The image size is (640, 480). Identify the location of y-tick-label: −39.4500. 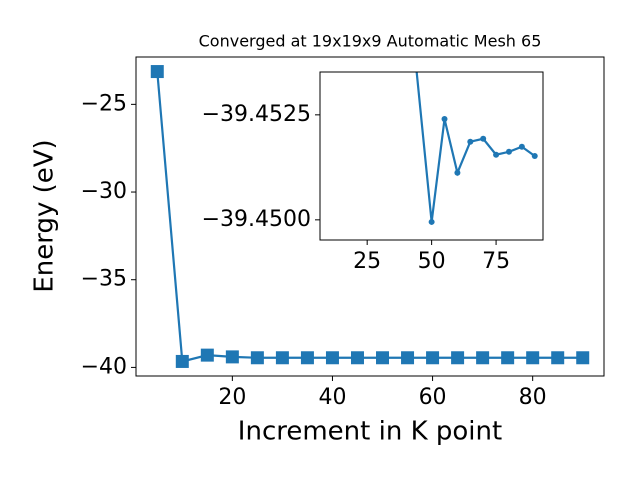
(256, 219).